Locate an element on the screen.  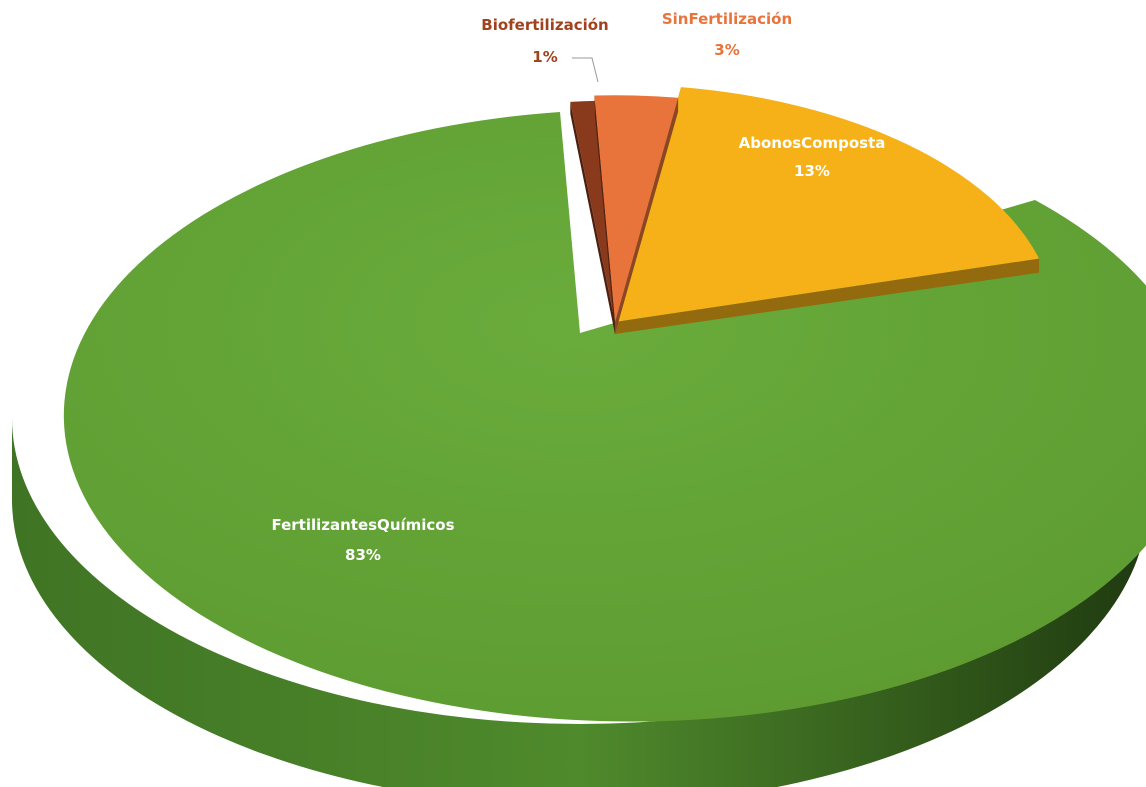
slice-sinfertilización is located at coordinates (636, 208).